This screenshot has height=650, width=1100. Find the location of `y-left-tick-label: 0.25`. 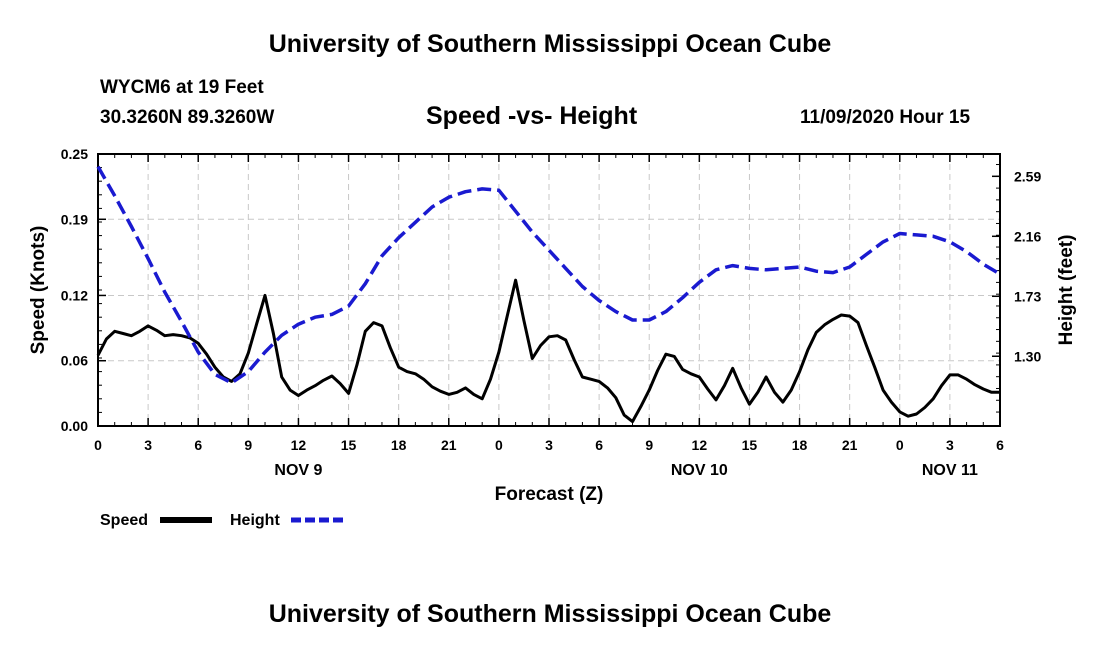

y-left-tick-label: 0.25 is located at coordinates (74, 154).